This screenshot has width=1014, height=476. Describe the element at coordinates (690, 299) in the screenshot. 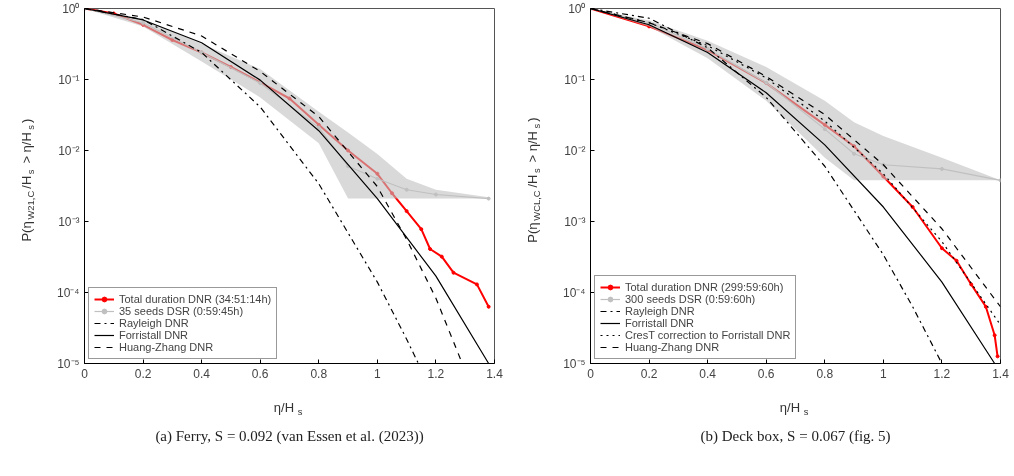

I see `legend-label: 300 seeds DSR (0:59:60h)` at that location.